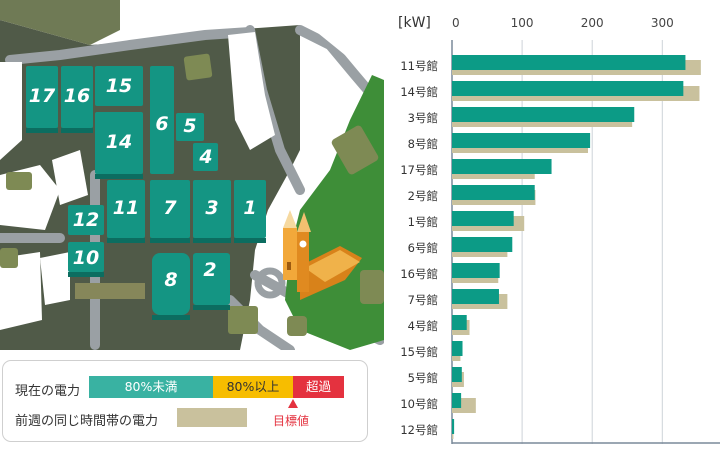 The height and width of the screenshot is (454, 720). I want to click on building-label: 2, so click(209, 270).